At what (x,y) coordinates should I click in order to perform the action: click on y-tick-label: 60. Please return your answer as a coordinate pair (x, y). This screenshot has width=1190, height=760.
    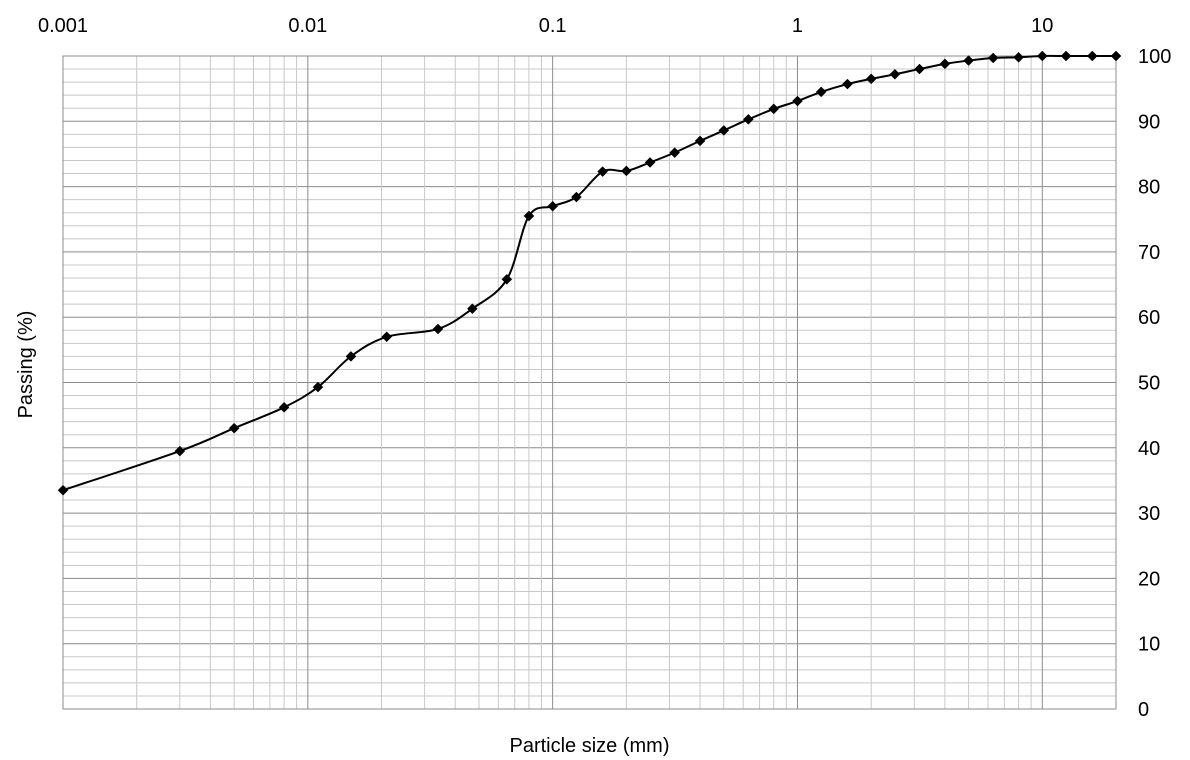
    Looking at the image, I should click on (1149, 318).